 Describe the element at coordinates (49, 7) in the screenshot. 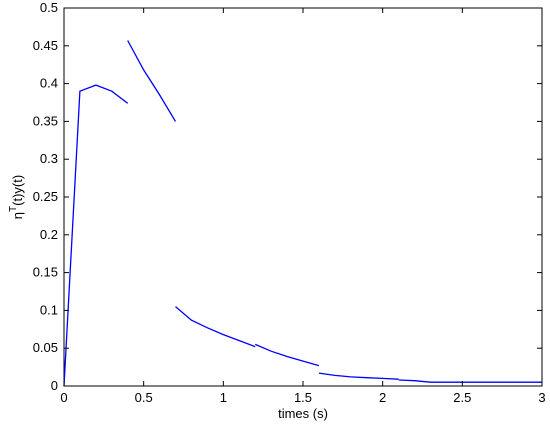

I see `y-tick-label: 0.5` at that location.